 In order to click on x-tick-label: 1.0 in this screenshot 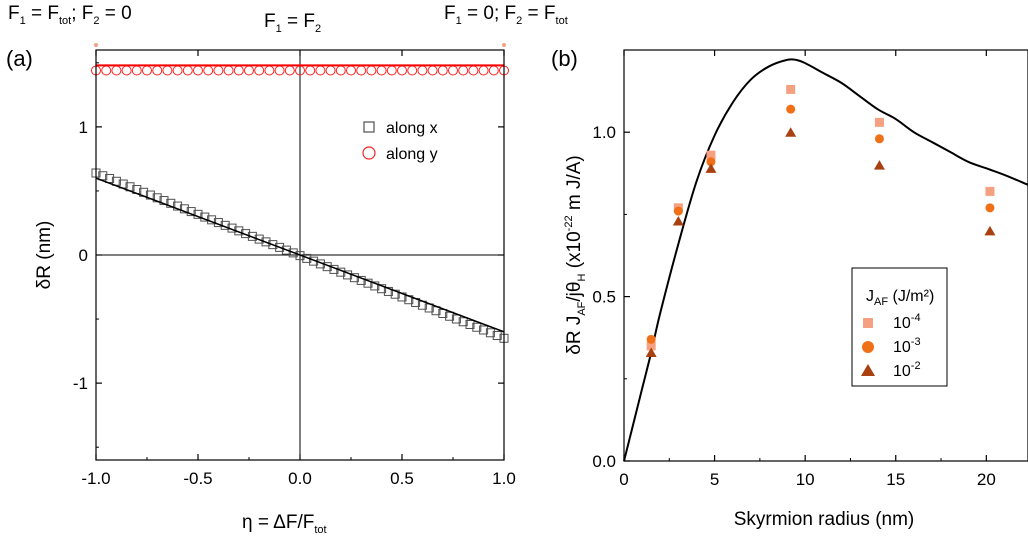, I will do `click(504, 478)`.